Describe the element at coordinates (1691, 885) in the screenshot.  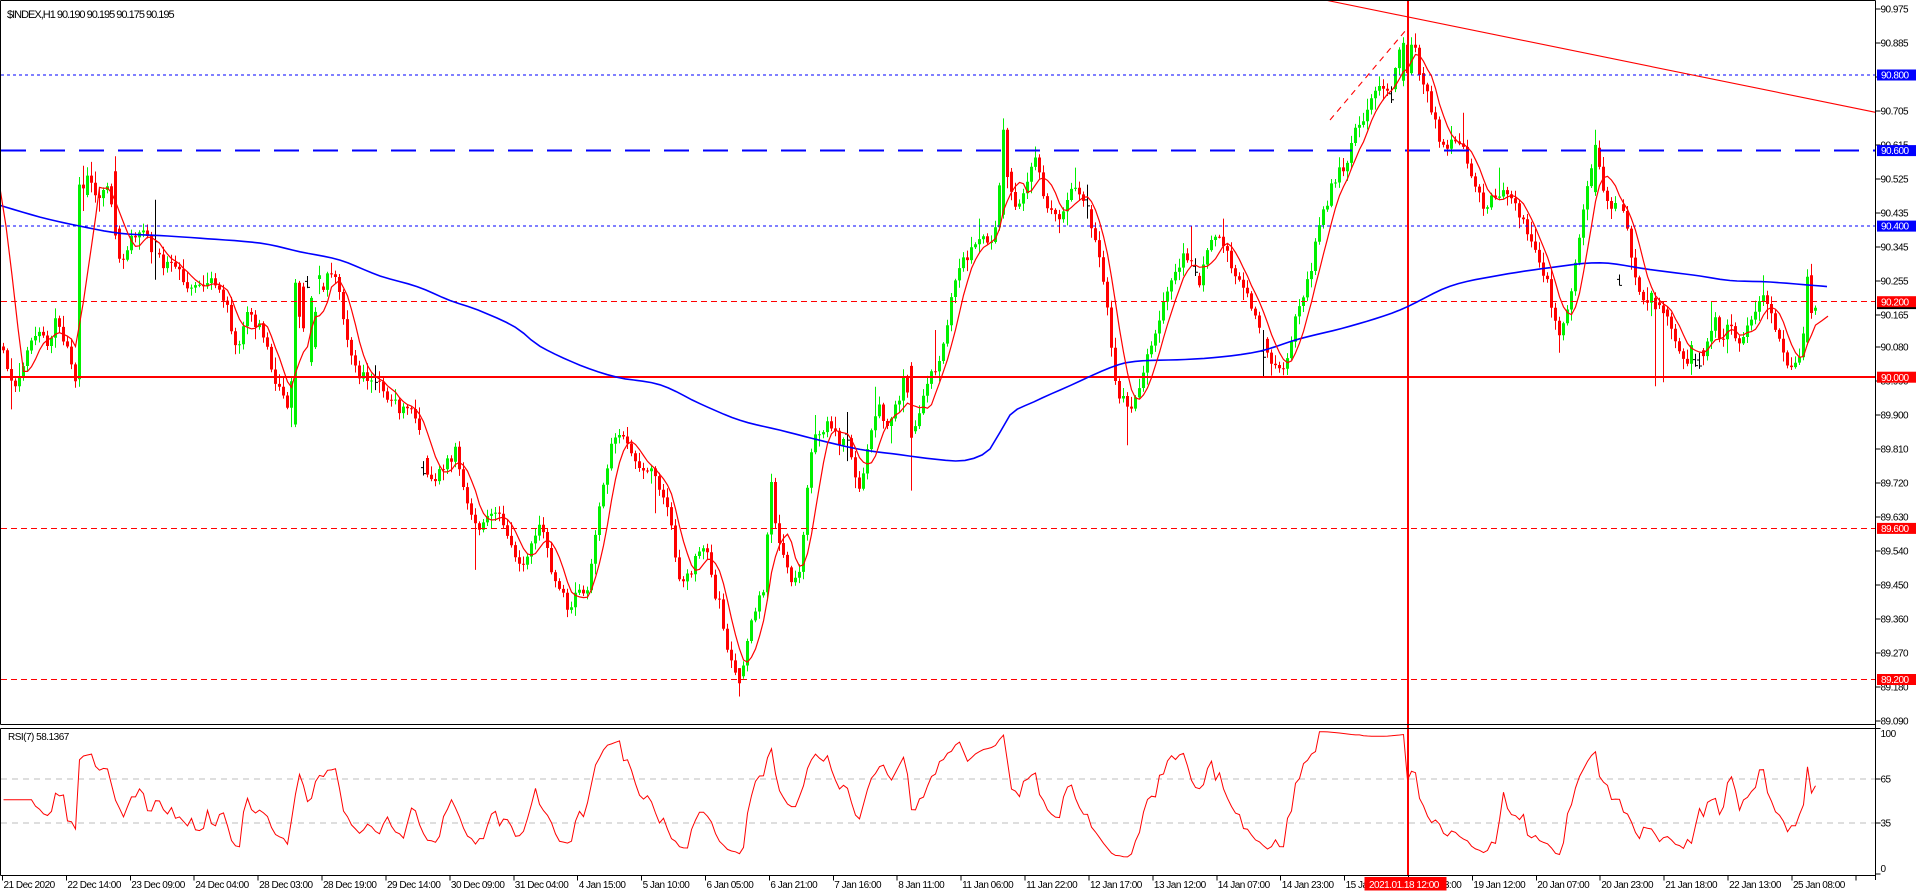
I see `svg-text: 21 Jan 18:00` at that location.